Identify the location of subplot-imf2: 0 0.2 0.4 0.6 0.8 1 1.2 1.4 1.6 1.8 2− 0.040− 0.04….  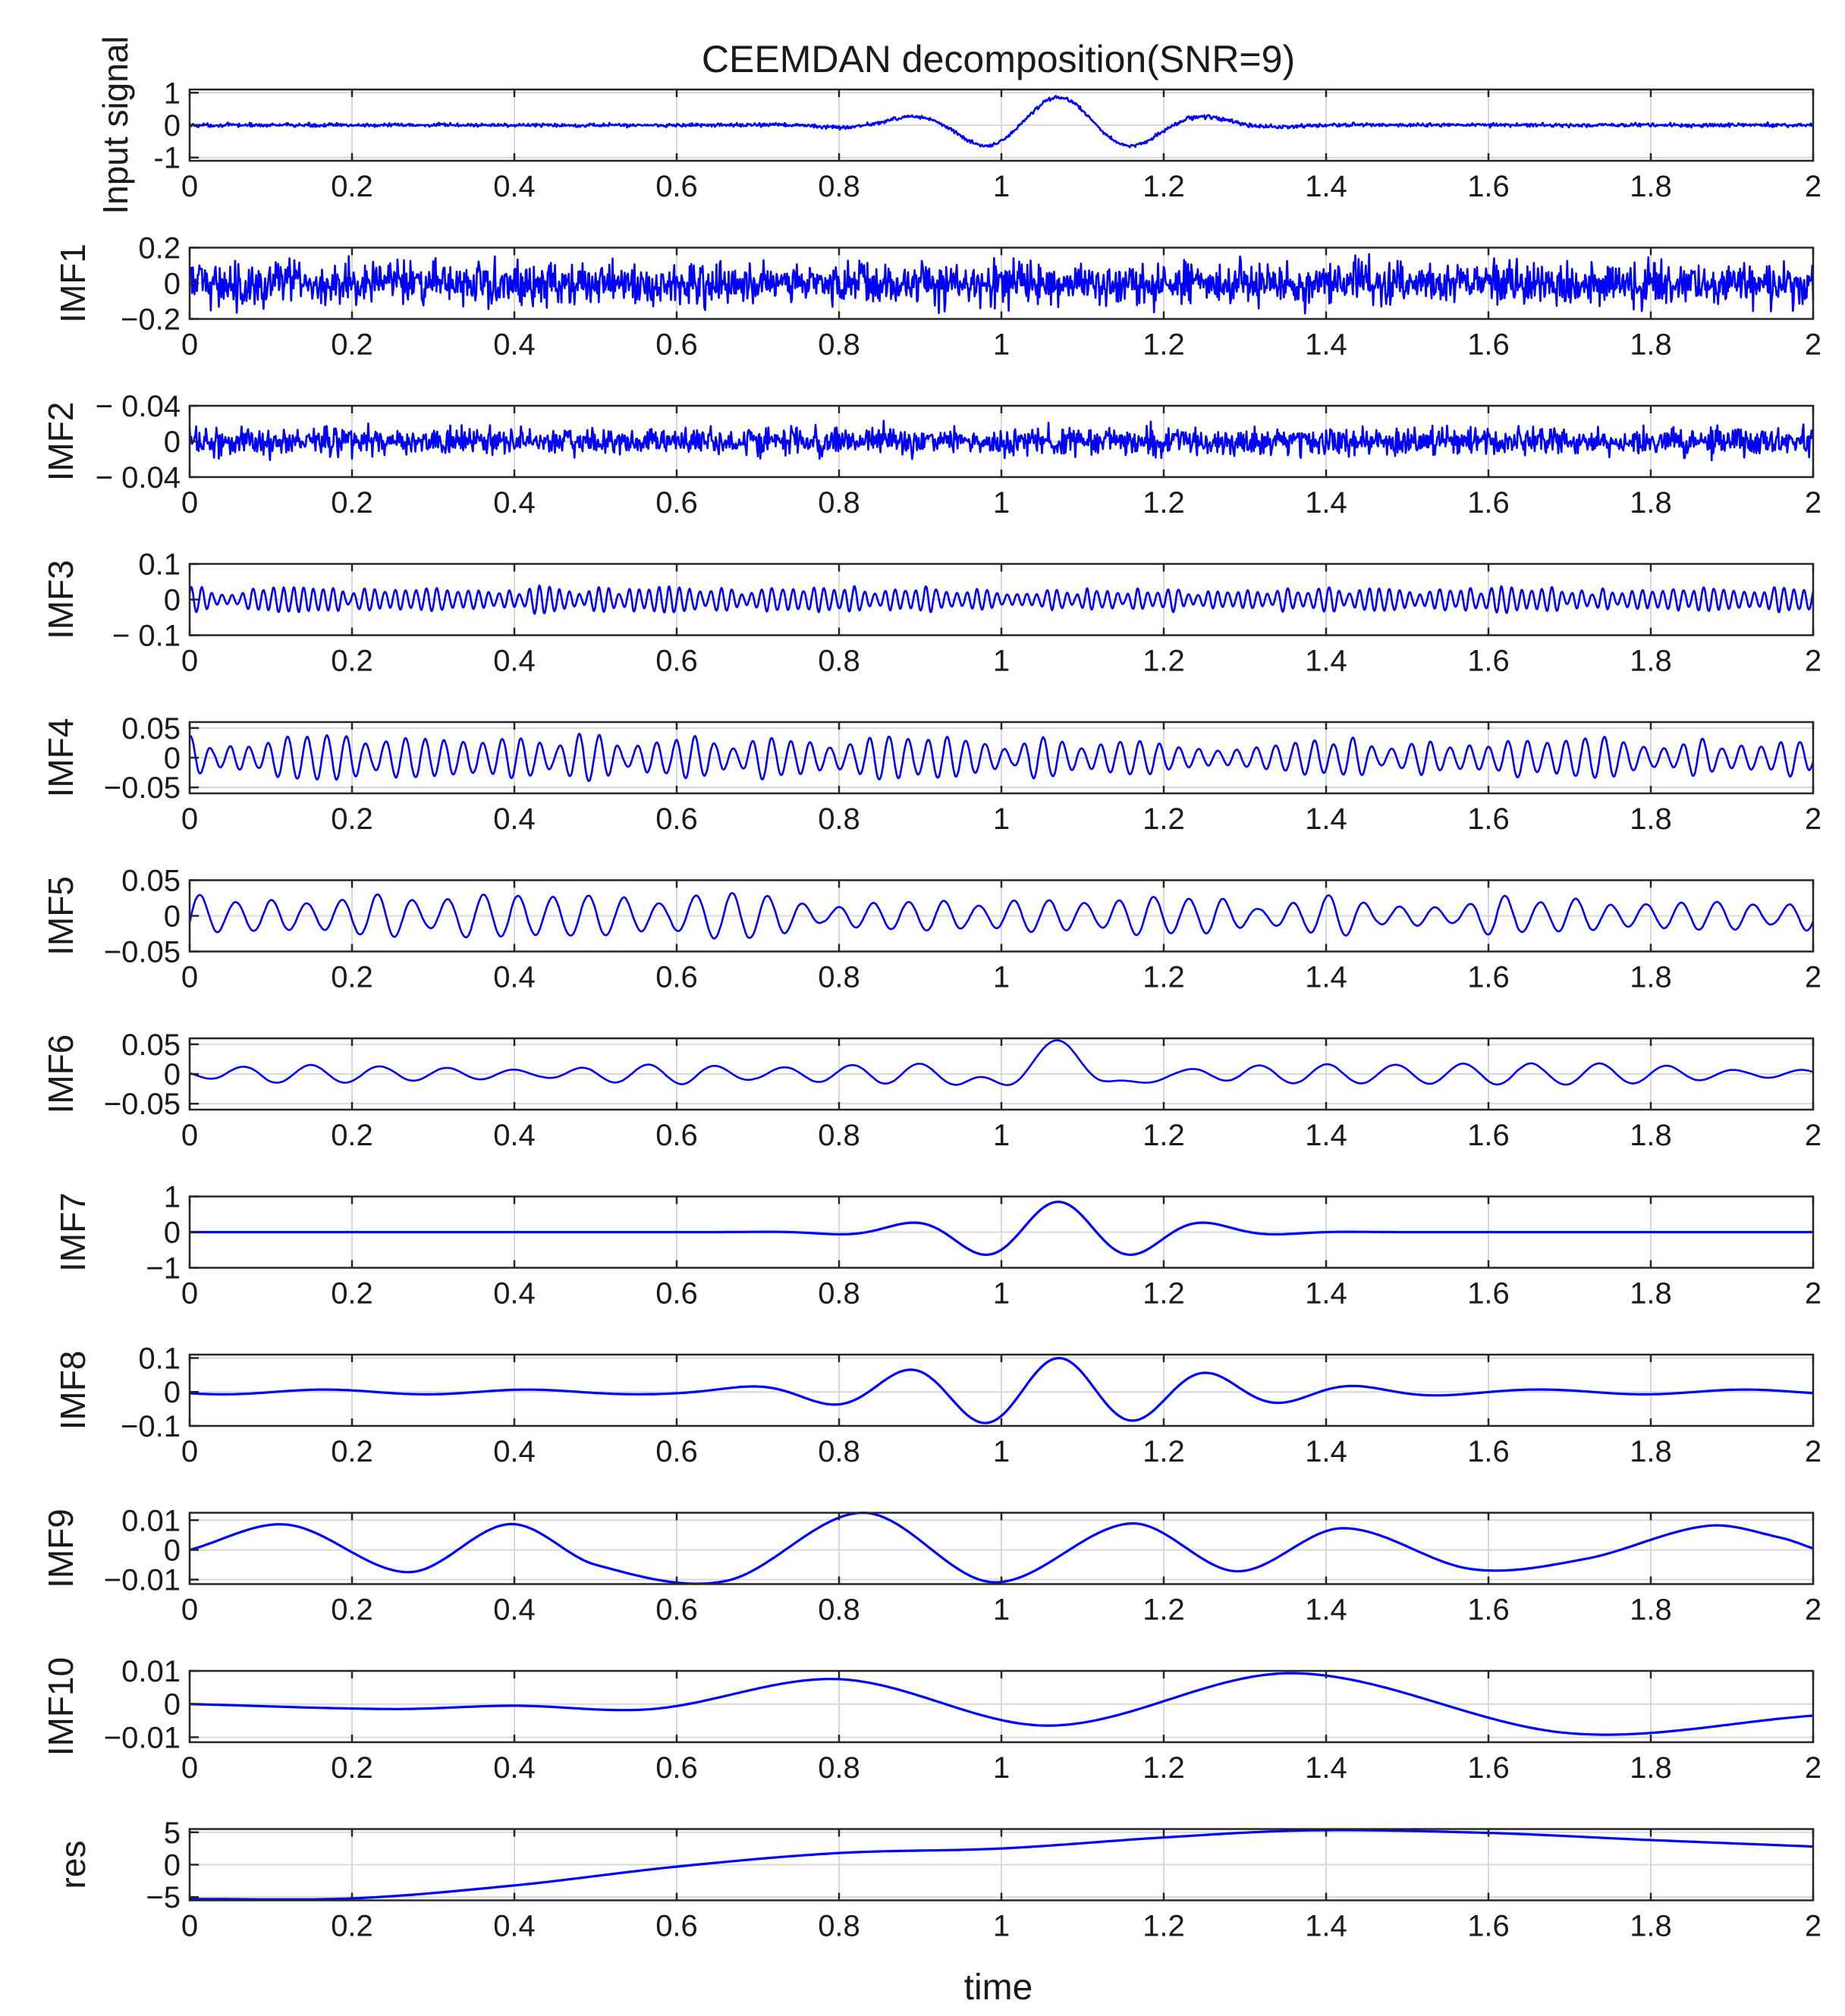
(931, 455).